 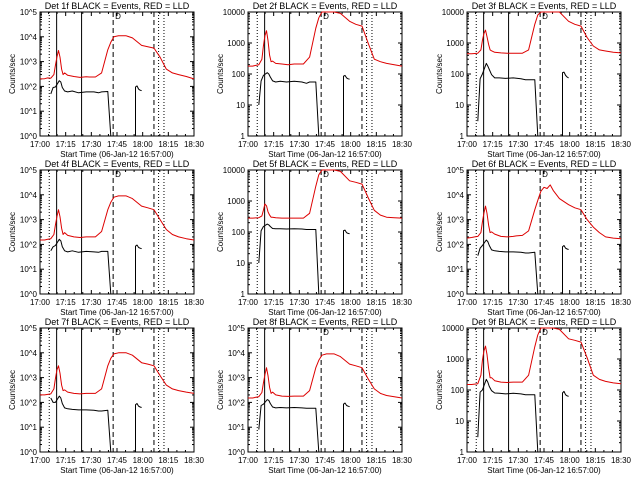 What do you see at coordinates (325, 6) in the screenshot?
I see `plot-title: Det 2f BLACK = Events, RED = LLD` at bounding box center [325, 6].